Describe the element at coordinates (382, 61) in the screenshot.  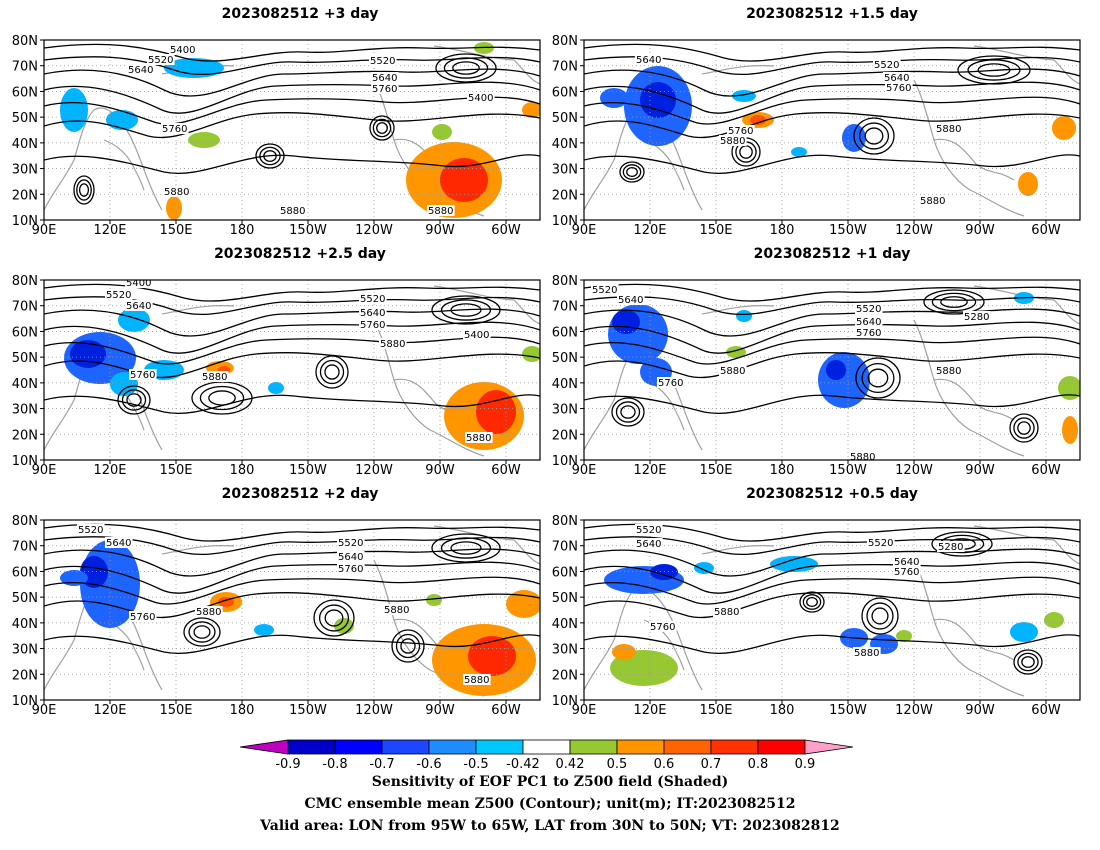
I see `contour-label-1-4: 5520` at that location.